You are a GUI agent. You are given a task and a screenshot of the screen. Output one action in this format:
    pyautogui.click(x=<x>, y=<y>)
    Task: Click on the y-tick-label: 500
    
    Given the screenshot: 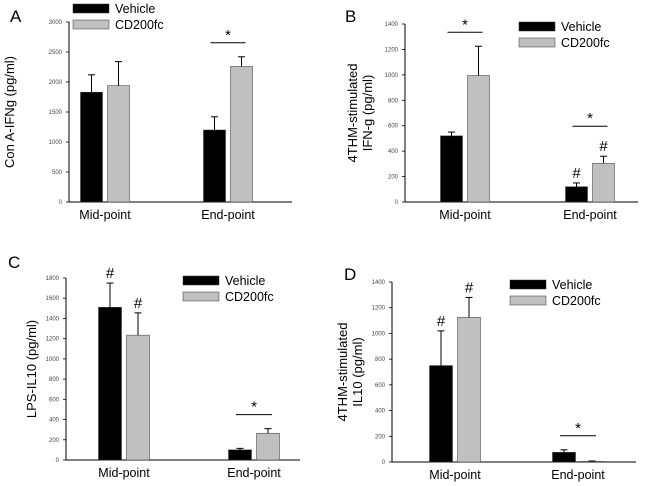 What is the action you would take?
    pyautogui.click(x=57, y=173)
    